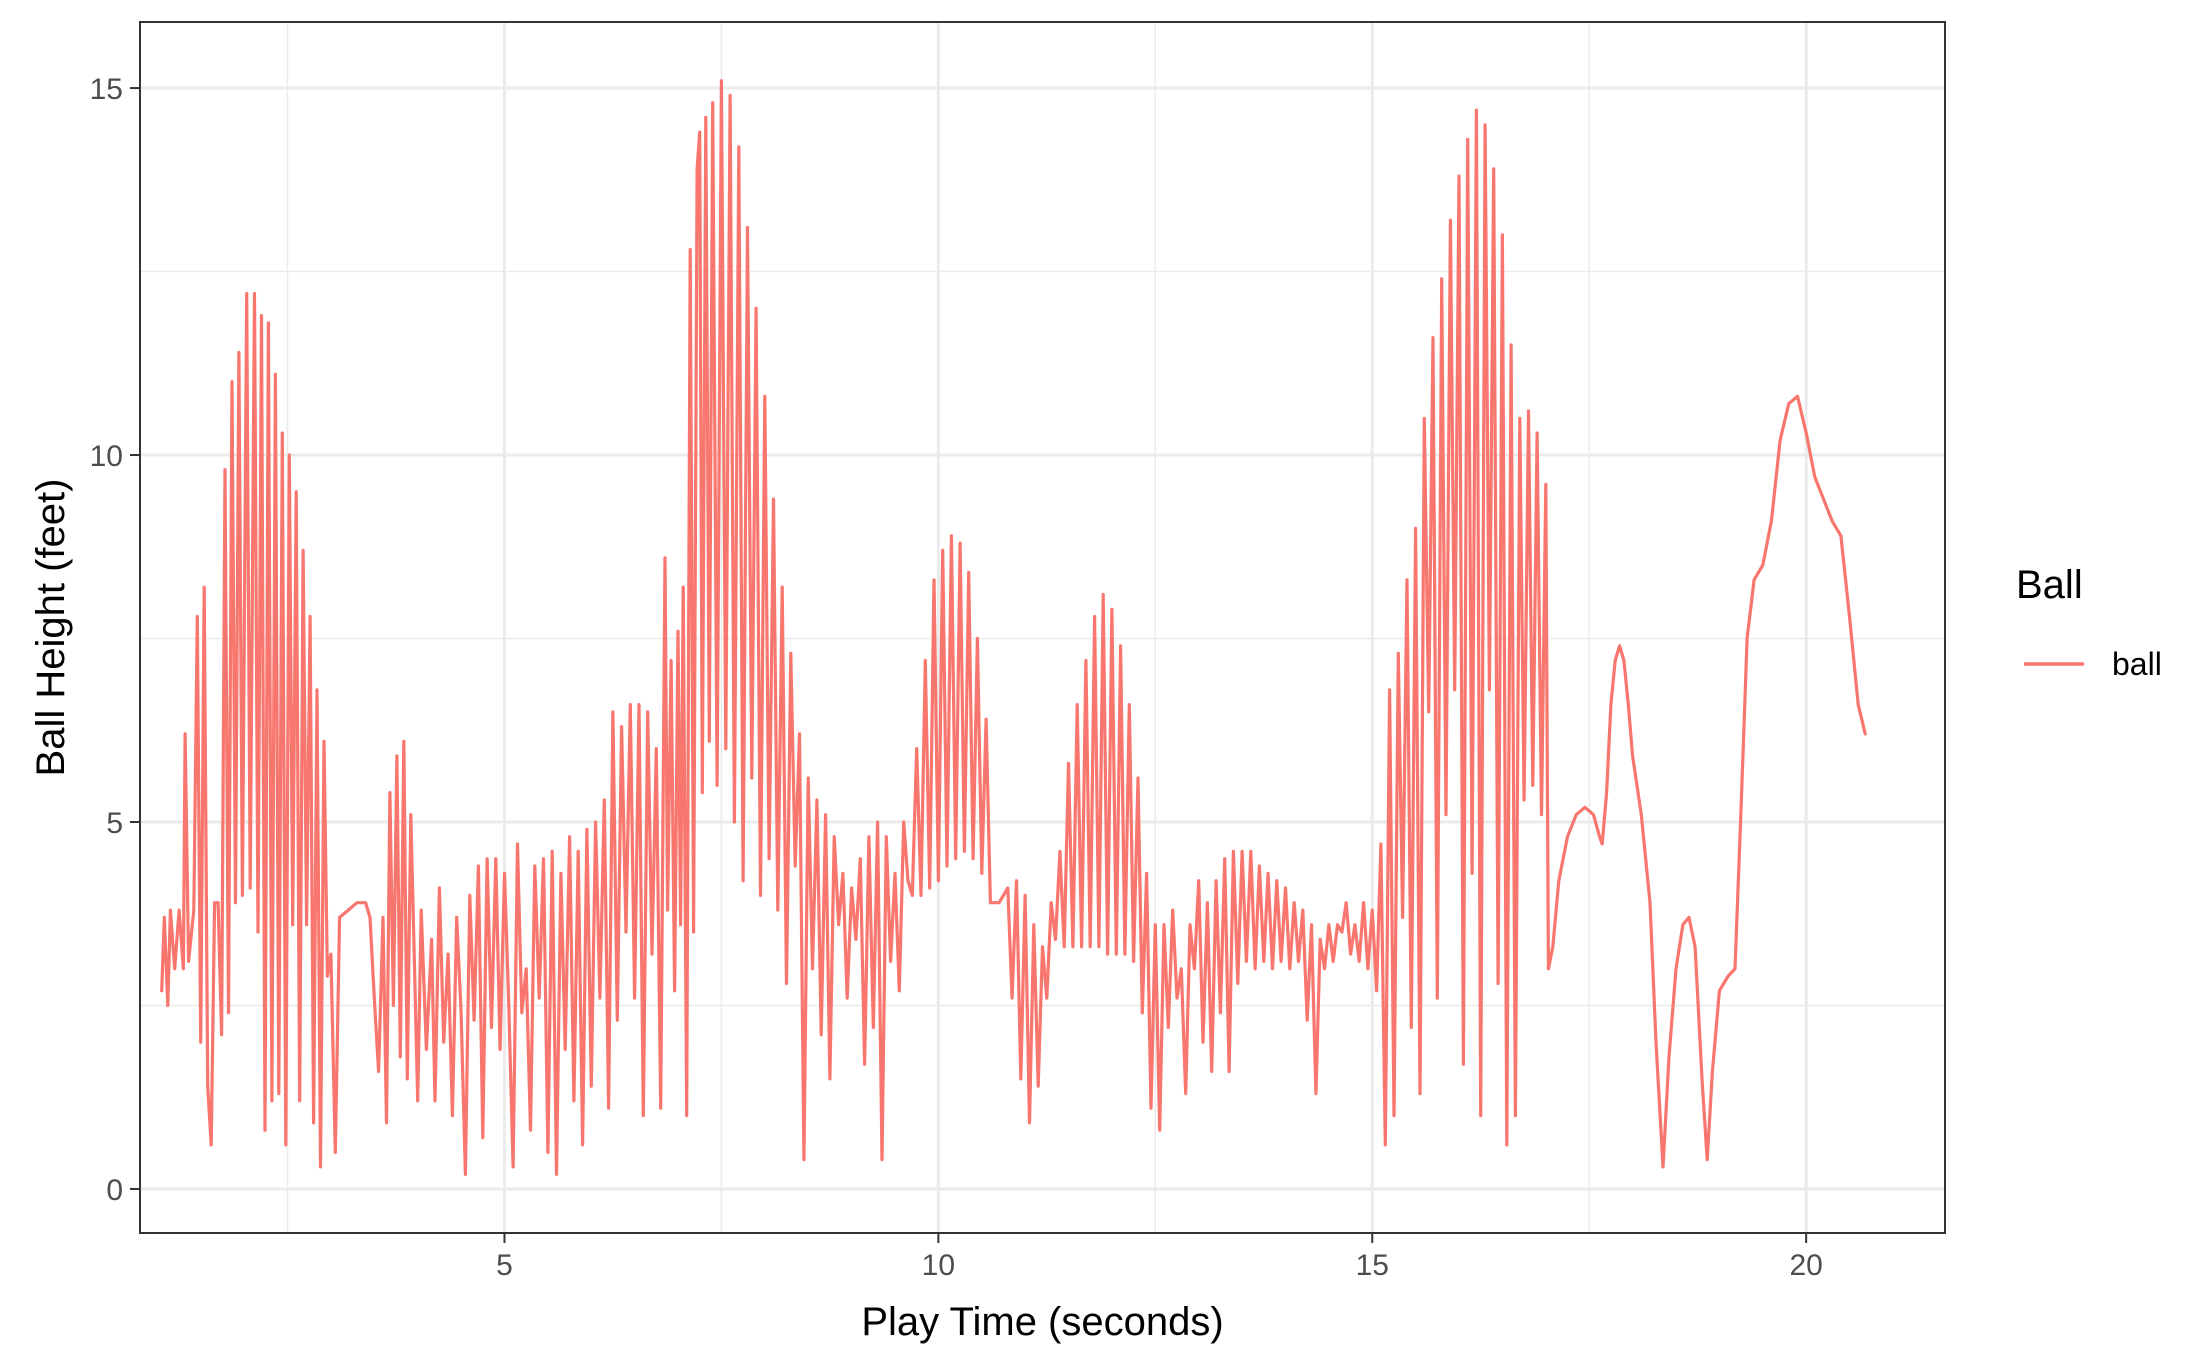 Image resolution: width=2187 pixels, height=1356 pixels. Describe the element at coordinates (51, 628) in the screenshot. I see `y-axis-title: Ball Height (feet)` at that location.